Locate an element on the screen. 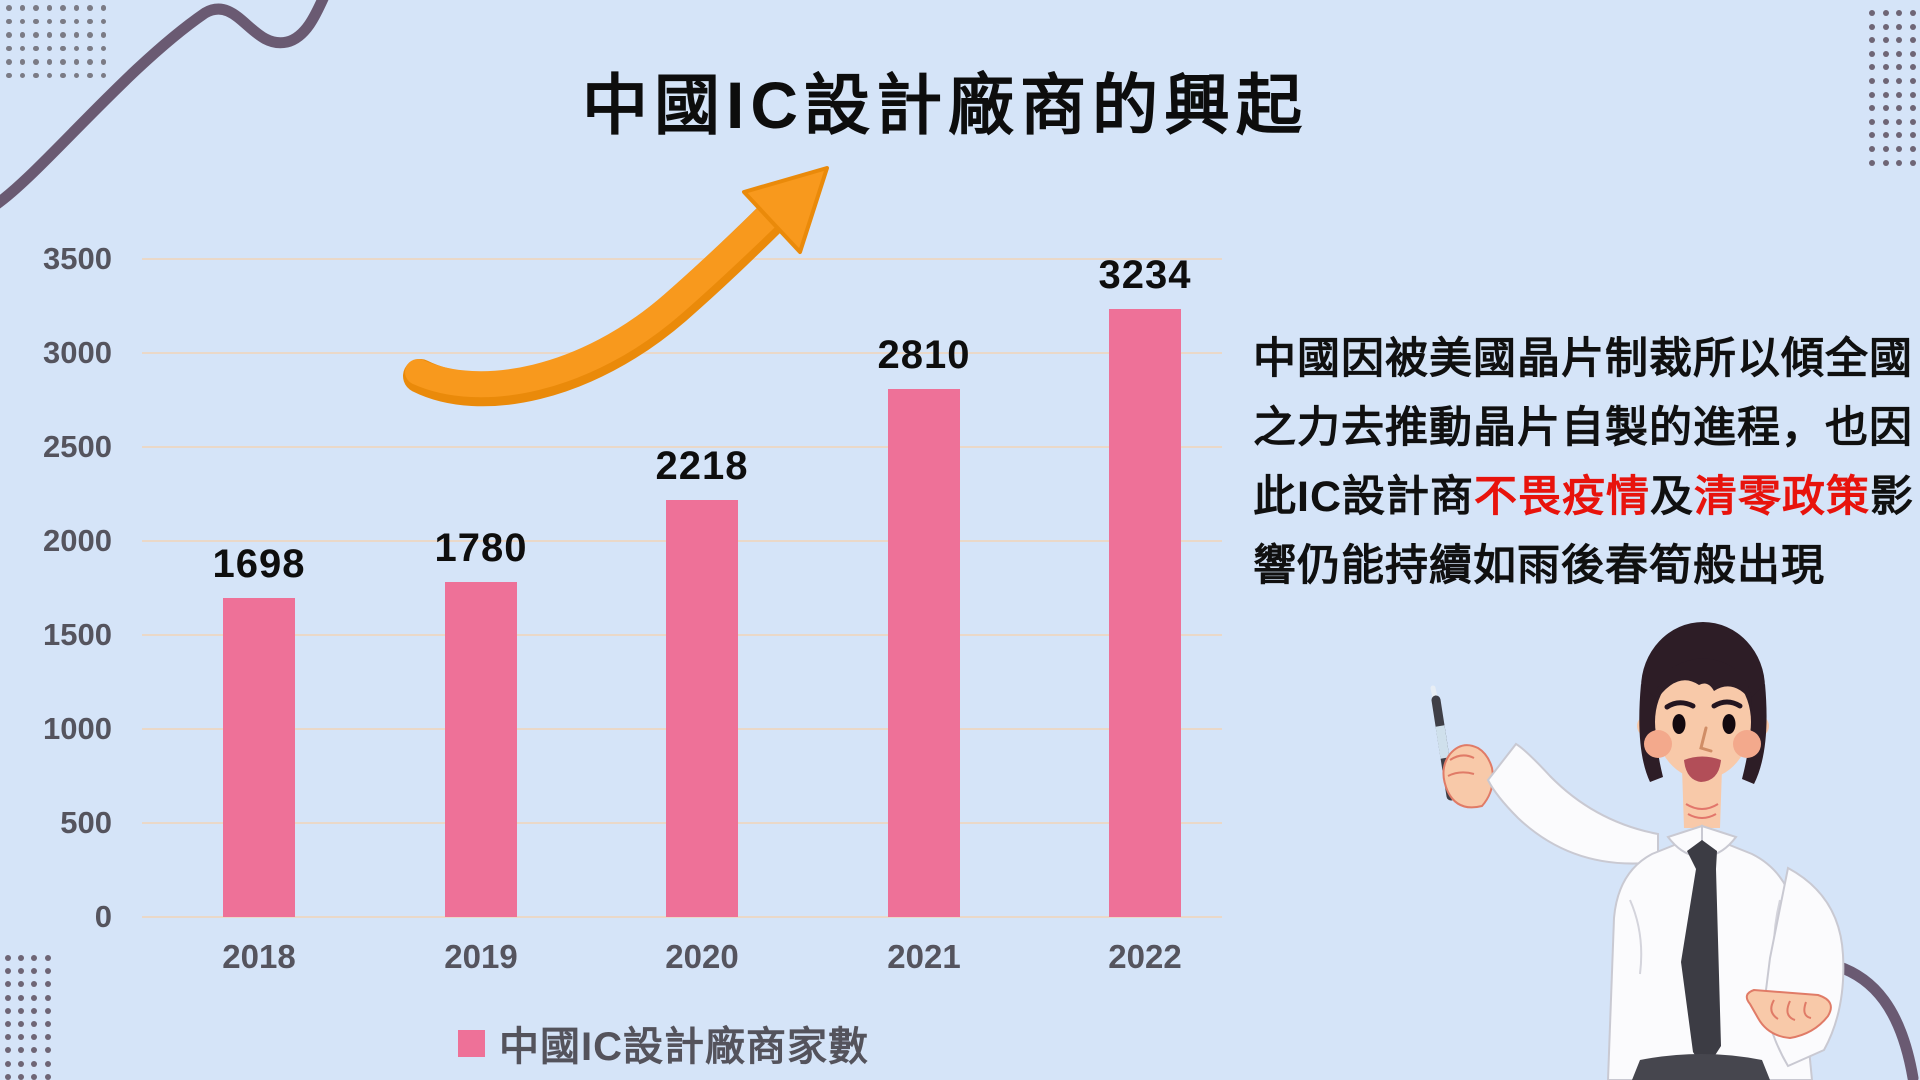 The width and height of the screenshot is (1920, 1080). paragraph-line: 之力去推動晶片自製的進程，也因 is located at coordinates (1586, 428).